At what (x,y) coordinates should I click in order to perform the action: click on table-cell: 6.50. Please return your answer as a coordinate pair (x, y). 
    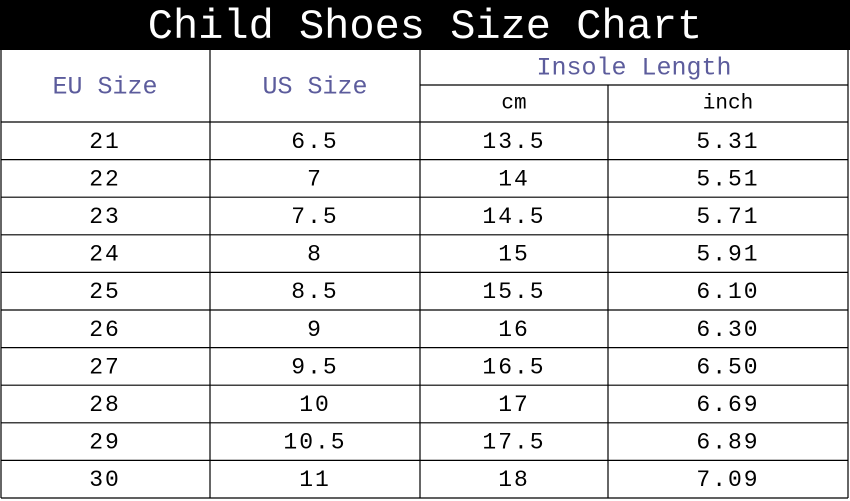
    Looking at the image, I should click on (727, 367).